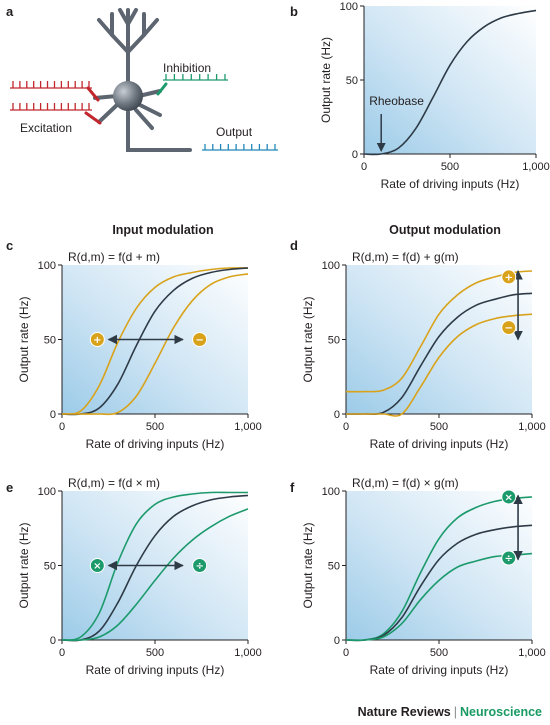 This screenshot has height=725, width=550. Describe the element at coordinates (439, 427) in the screenshot. I see `x-tick-label-d: 500` at that location.